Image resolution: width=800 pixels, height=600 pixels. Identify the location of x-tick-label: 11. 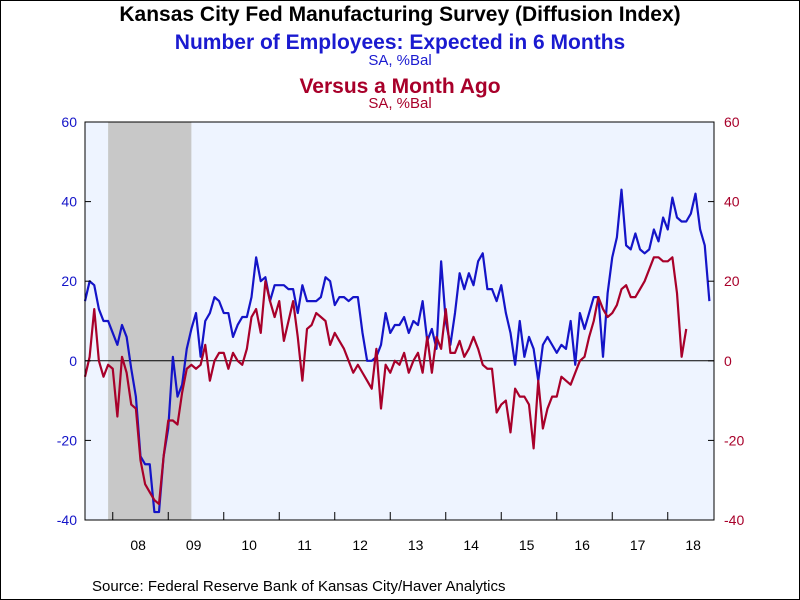
(304, 545).